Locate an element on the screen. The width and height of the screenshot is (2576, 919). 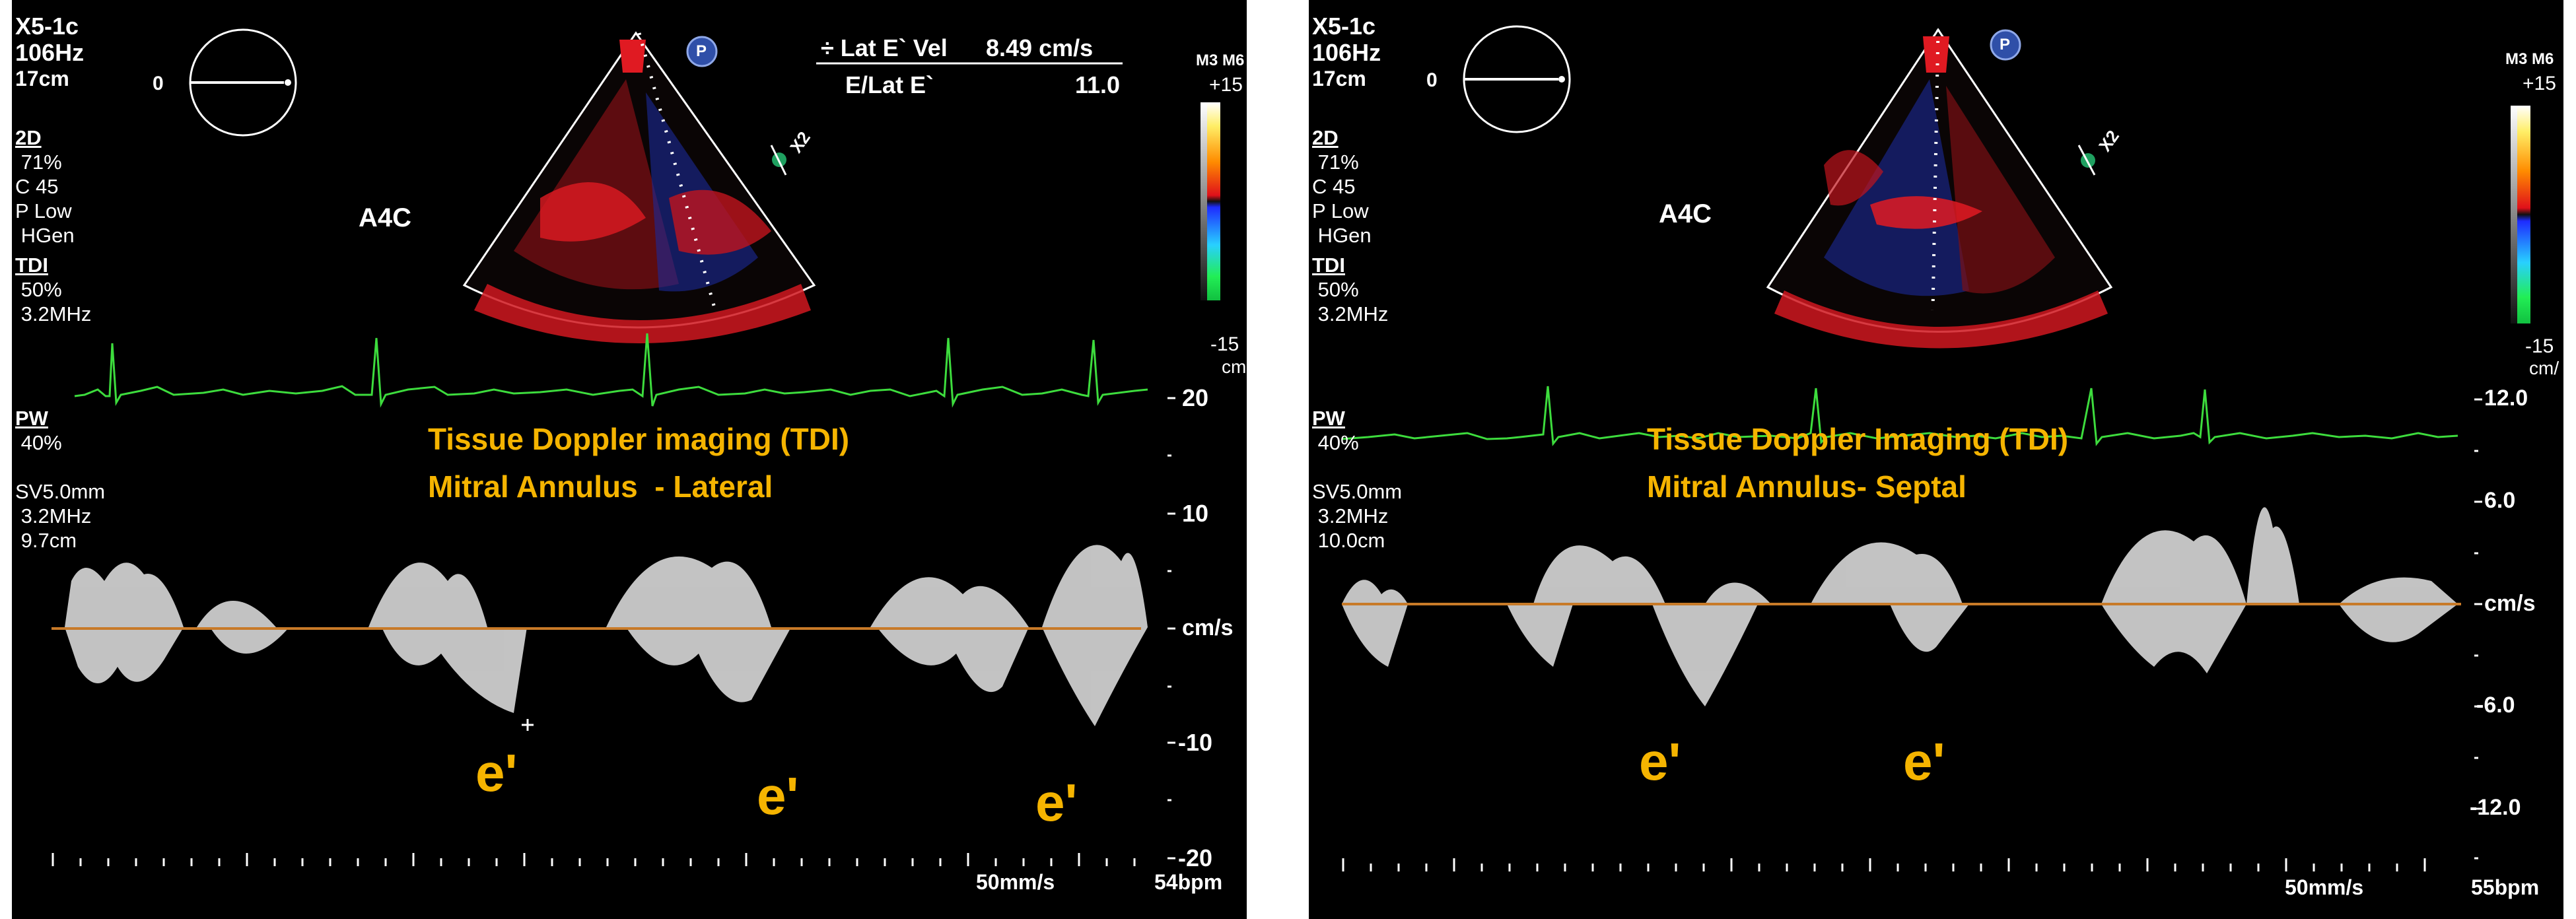
scale-bottom: -12.0 is located at coordinates (2496, 807).